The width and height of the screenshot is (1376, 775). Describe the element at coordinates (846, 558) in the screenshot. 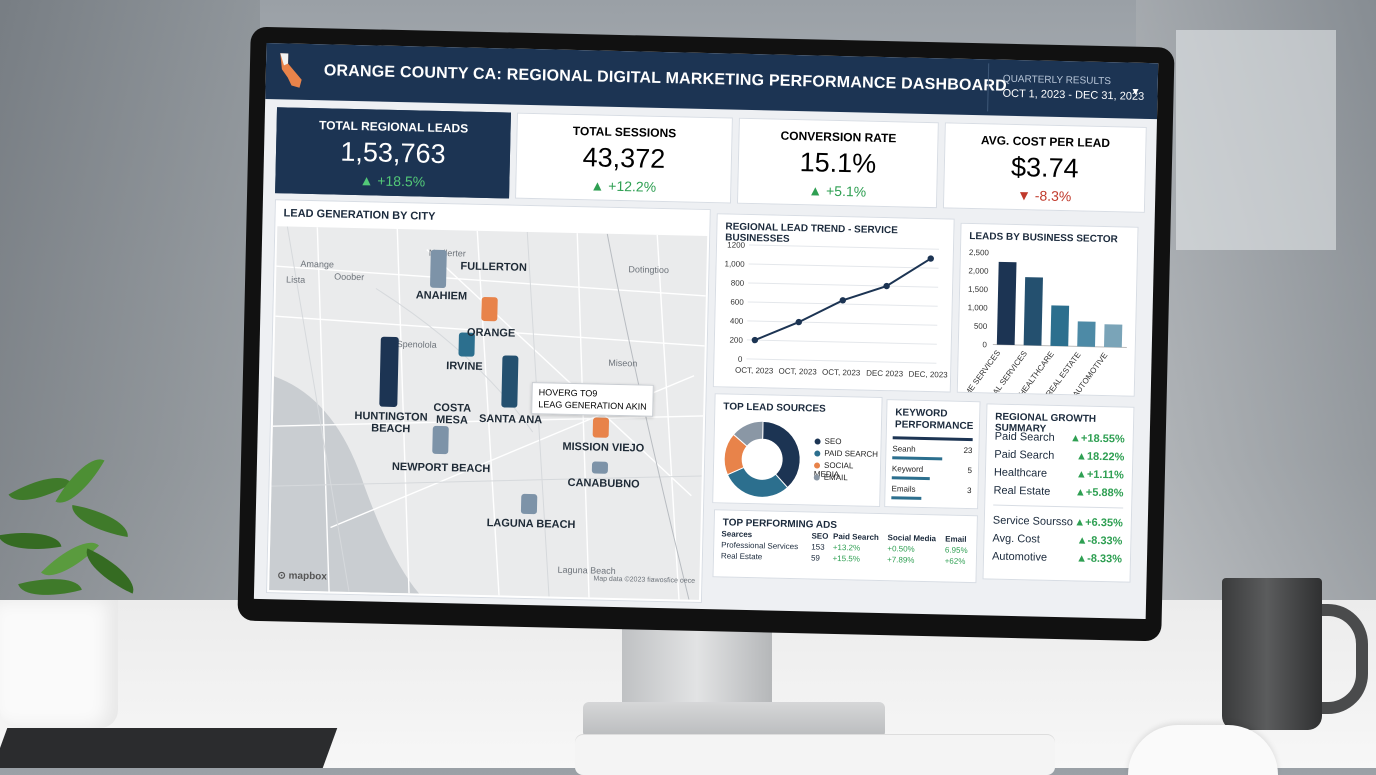

I see `table-cell: +15.5%` at that location.